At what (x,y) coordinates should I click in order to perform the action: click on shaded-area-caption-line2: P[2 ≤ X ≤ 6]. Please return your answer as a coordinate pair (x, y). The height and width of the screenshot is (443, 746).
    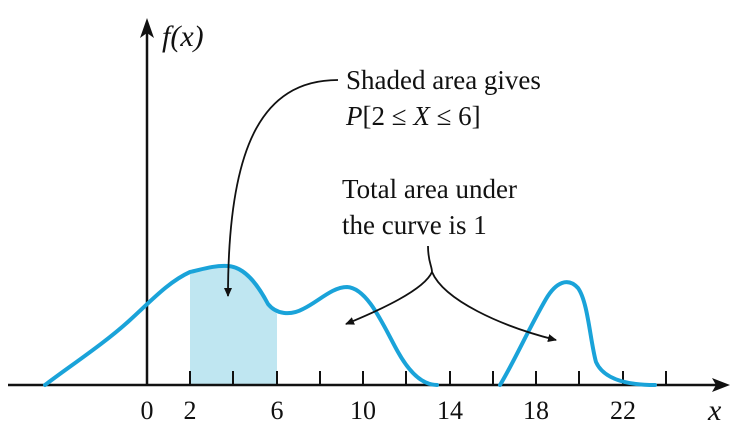
    Looking at the image, I should click on (413, 116).